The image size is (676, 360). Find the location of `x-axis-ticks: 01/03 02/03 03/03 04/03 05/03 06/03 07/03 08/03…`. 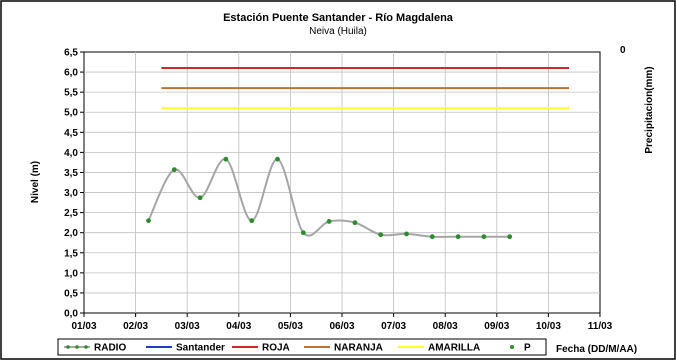

x-axis-ticks: 01/03 02/03 03/03 04/03 05/03 06/03 07/03 08/03… is located at coordinates (342, 322).